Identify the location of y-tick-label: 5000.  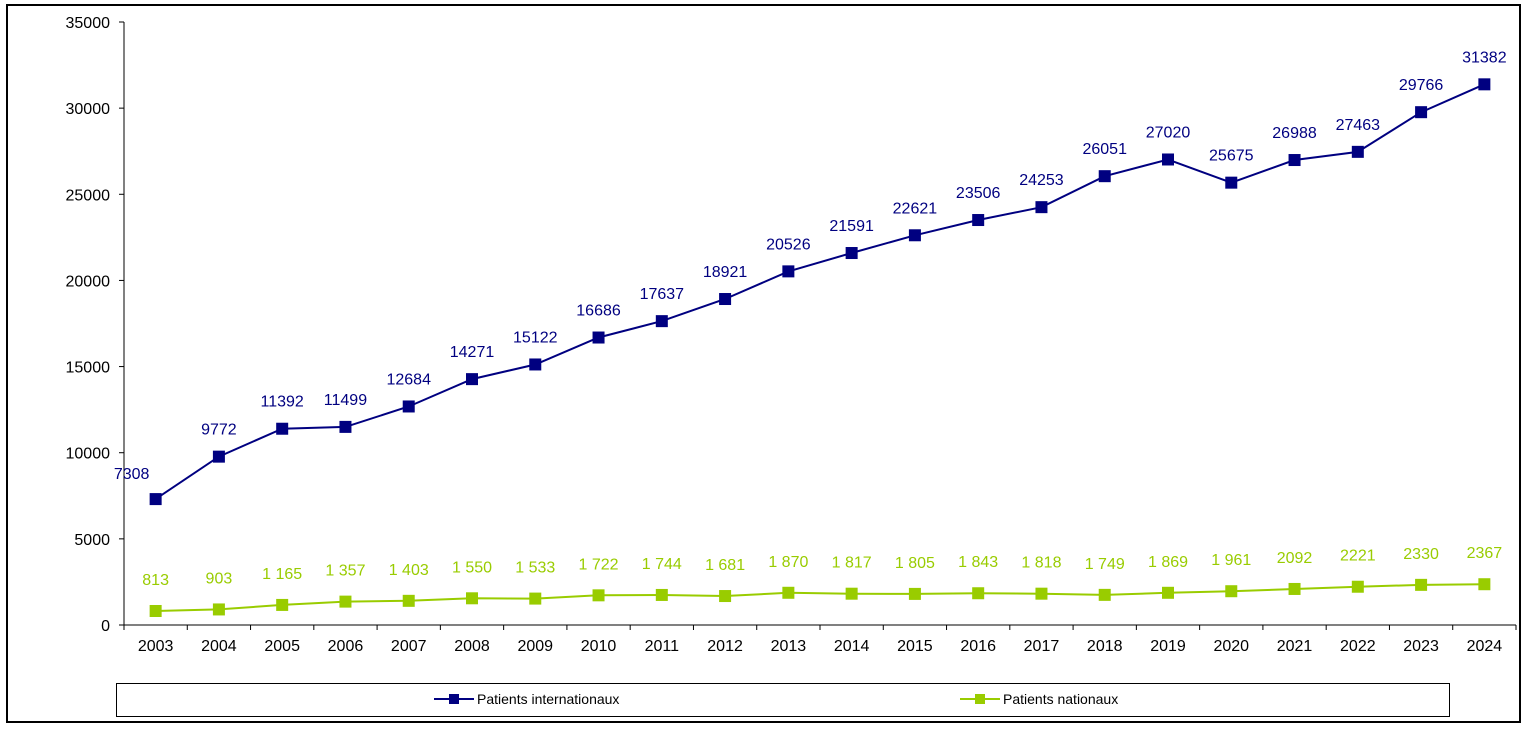
(92, 540).